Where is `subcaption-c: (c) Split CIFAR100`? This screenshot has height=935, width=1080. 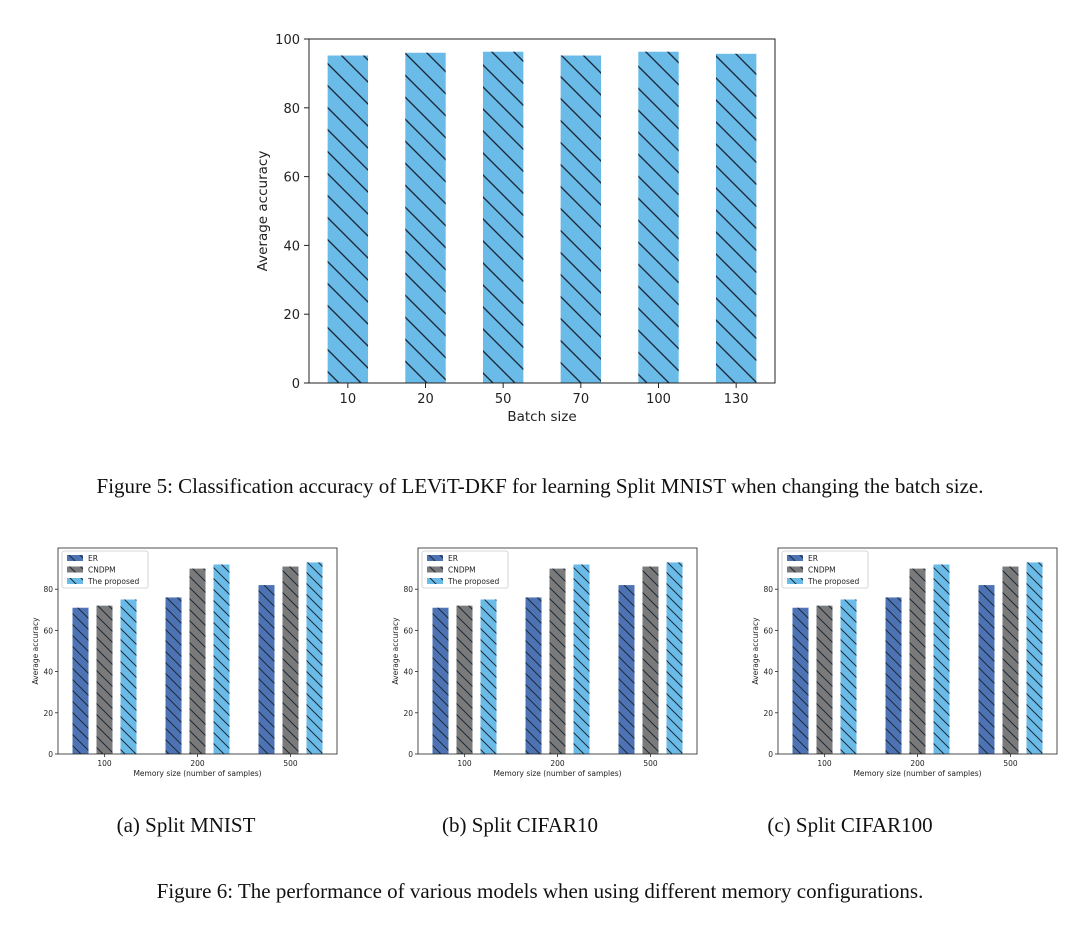
subcaption-c: (c) Split CIFAR100 is located at coordinates (850, 825).